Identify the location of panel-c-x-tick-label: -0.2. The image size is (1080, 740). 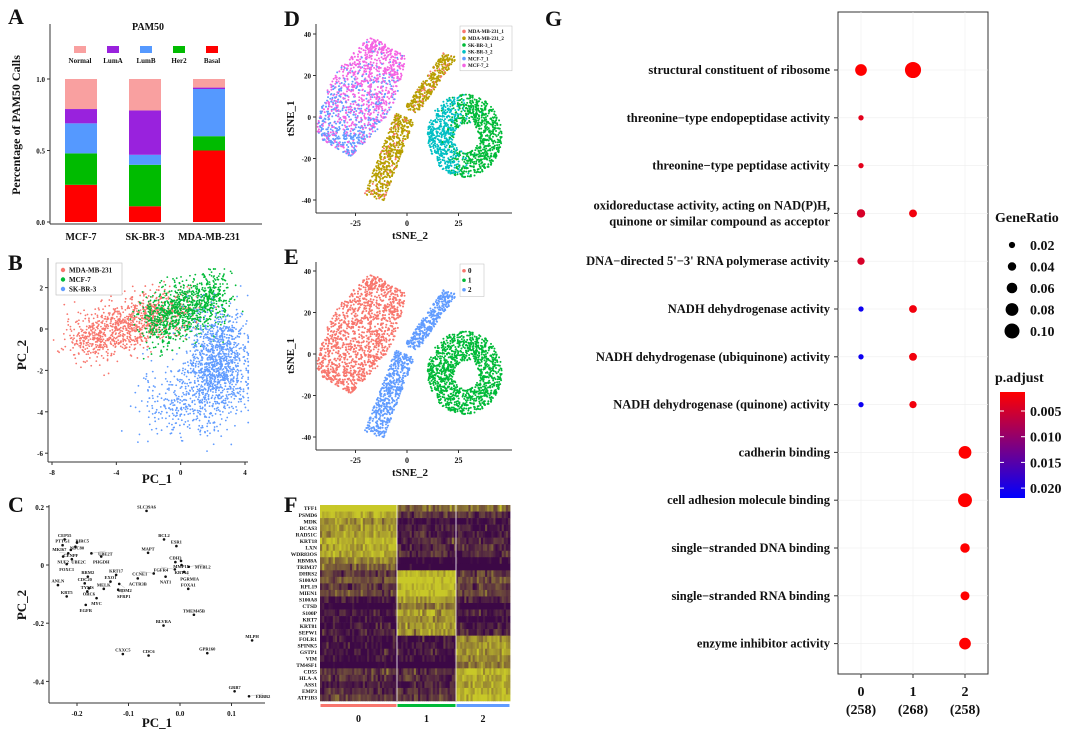
(77, 714).